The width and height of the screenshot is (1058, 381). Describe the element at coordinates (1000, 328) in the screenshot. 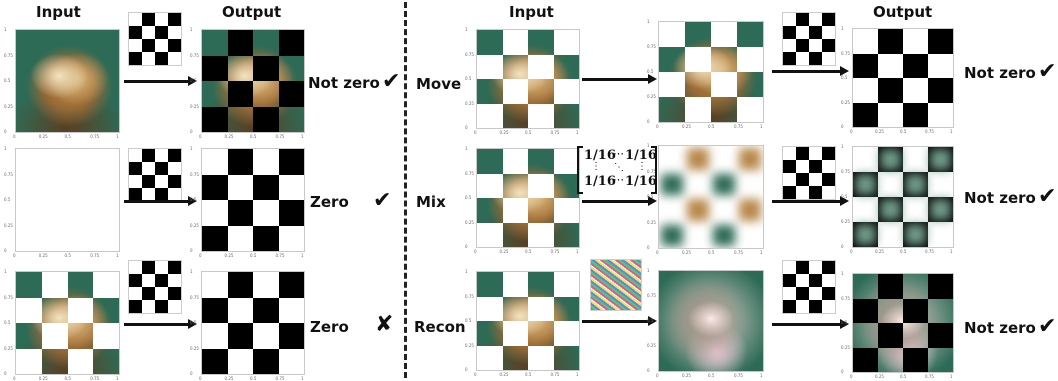

I see `right-row3-result: Not zero` at that location.